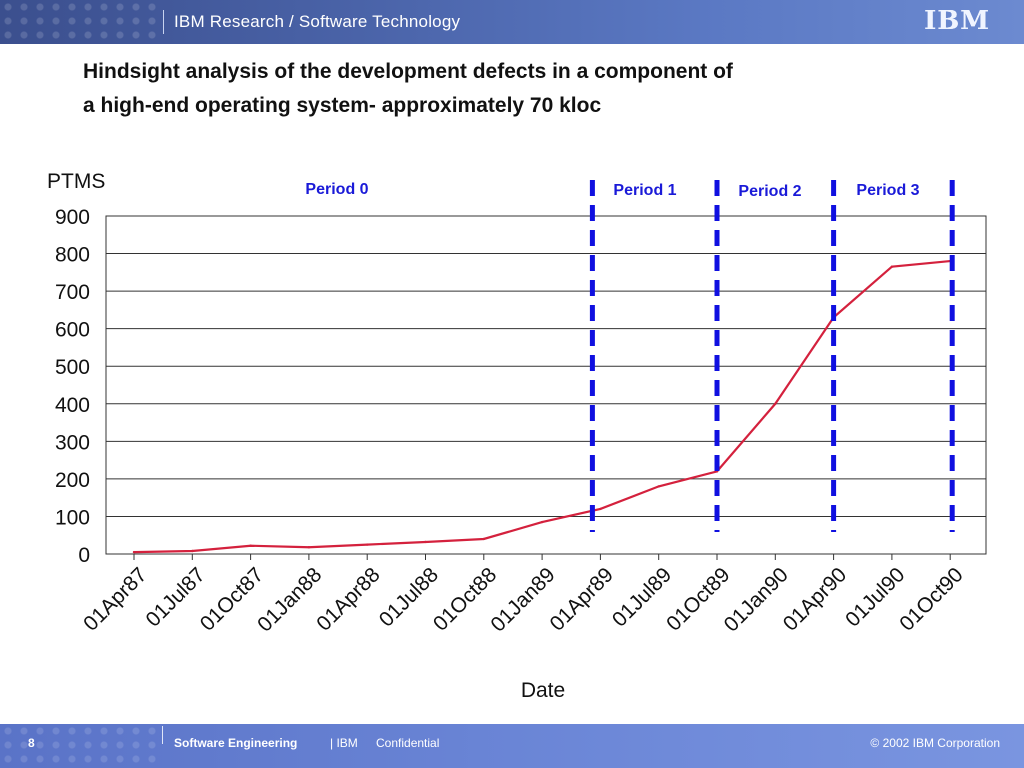  Describe the element at coordinates (756, 599) in the screenshot. I see `x-tick-label: 01Jan90` at that location.